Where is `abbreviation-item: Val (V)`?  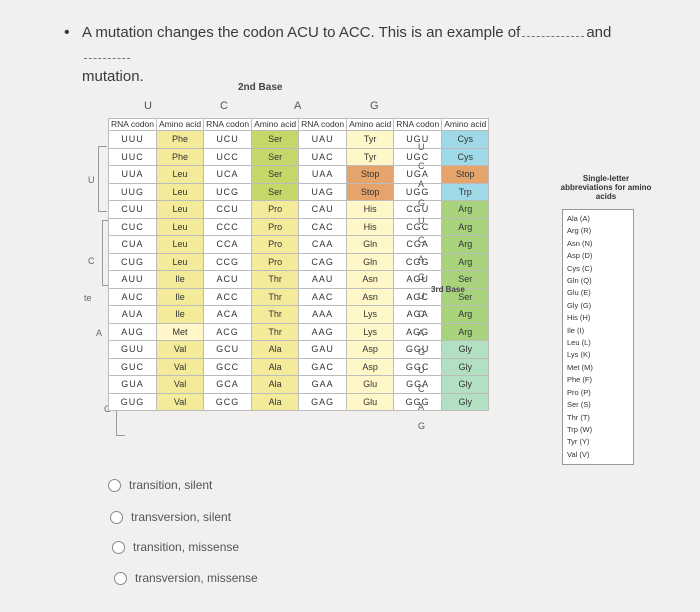 abbreviation-item: Val (V) is located at coordinates (578, 454).